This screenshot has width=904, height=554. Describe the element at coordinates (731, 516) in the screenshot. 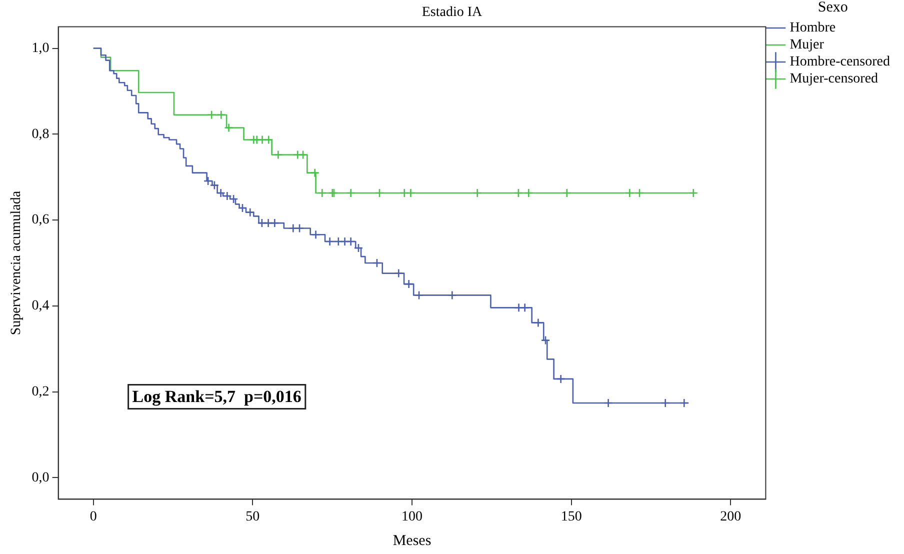

I see `x-tick-label: 200` at that location.